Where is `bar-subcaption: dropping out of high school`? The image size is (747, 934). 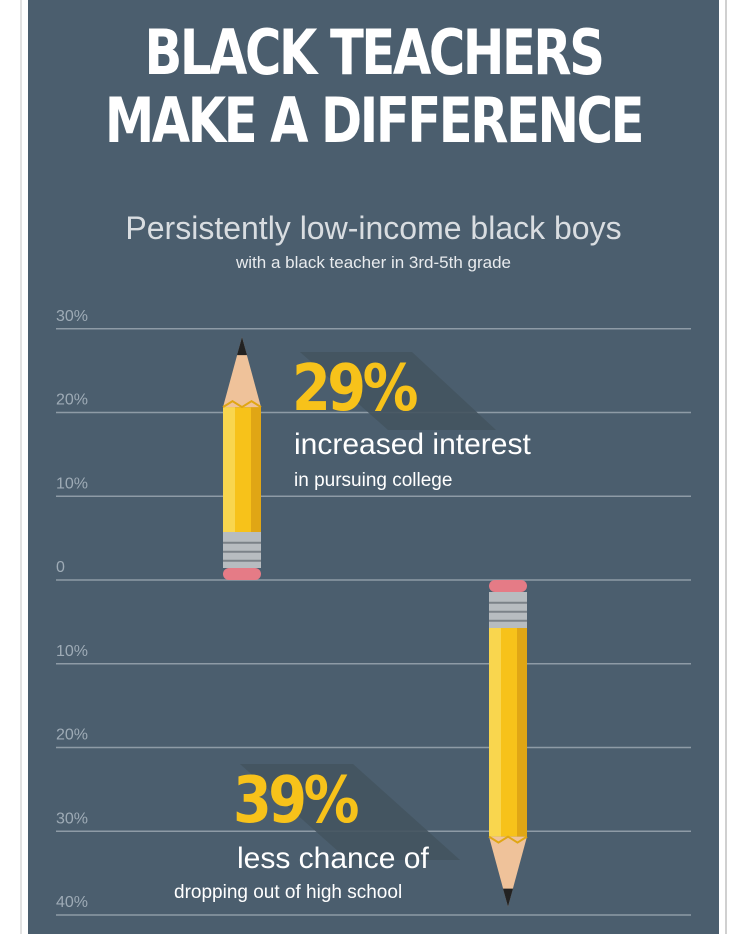
bar-subcaption: dropping out of high school is located at coordinates (288, 892).